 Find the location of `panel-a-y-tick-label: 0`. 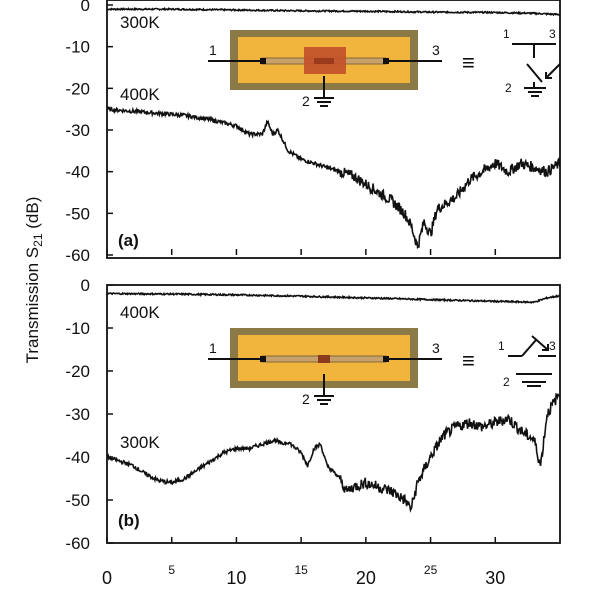

panel-a-y-tick-label: 0 is located at coordinates (85, 7).